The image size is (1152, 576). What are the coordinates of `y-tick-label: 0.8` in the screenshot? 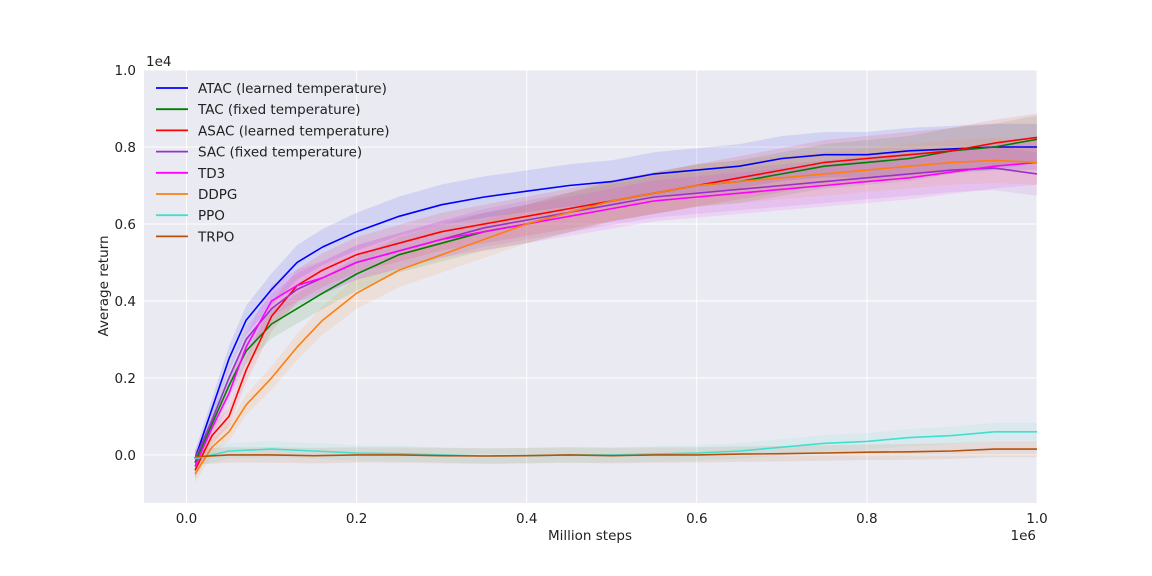 It's located at (125, 148).